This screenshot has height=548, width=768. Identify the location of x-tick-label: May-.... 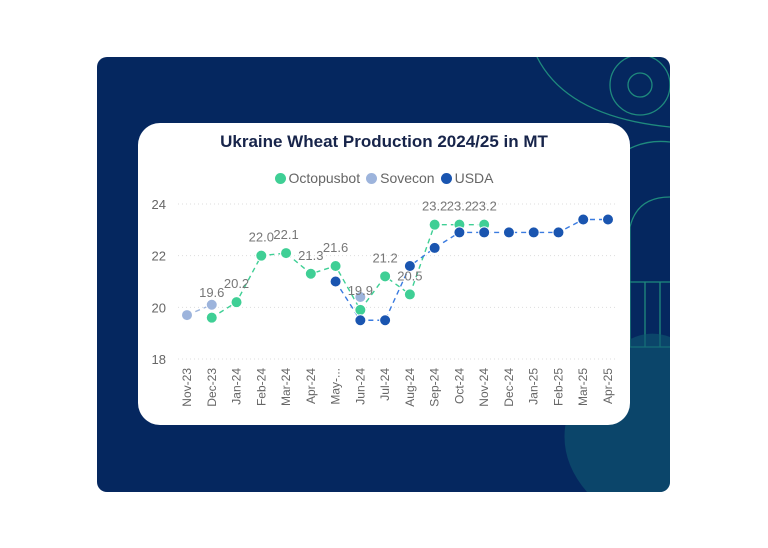
(336, 386).